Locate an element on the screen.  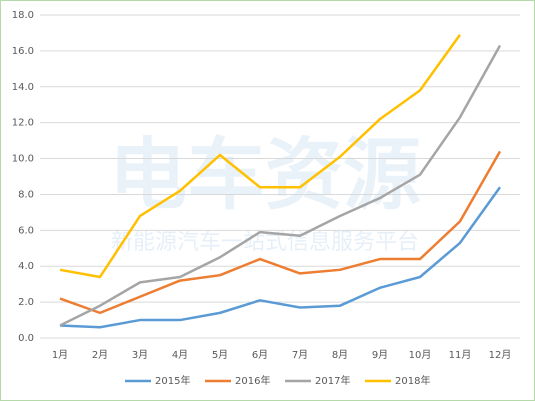
y-tick-label: 8.0 is located at coordinates (26, 194).